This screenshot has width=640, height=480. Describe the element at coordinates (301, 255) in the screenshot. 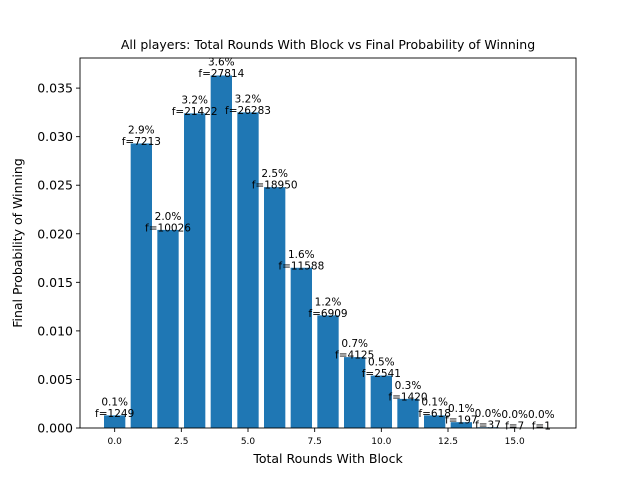

I see `bar-percent-label: 1.6%` at that location.